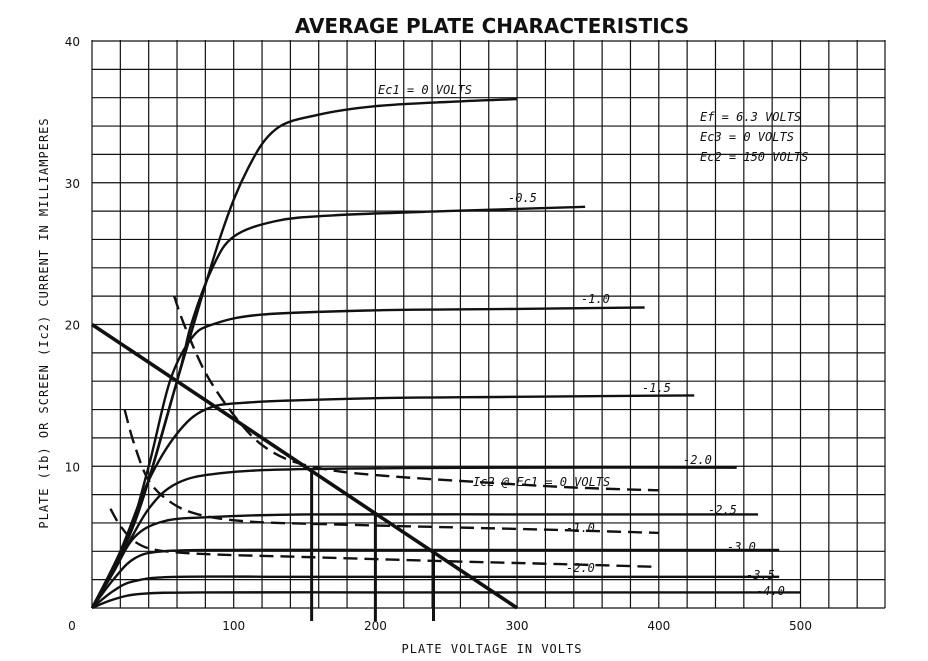 Image resolution: width=928 pixels, height=661 pixels. I want to click on plate-curve-label-1: -0.5, so click(522, 198).